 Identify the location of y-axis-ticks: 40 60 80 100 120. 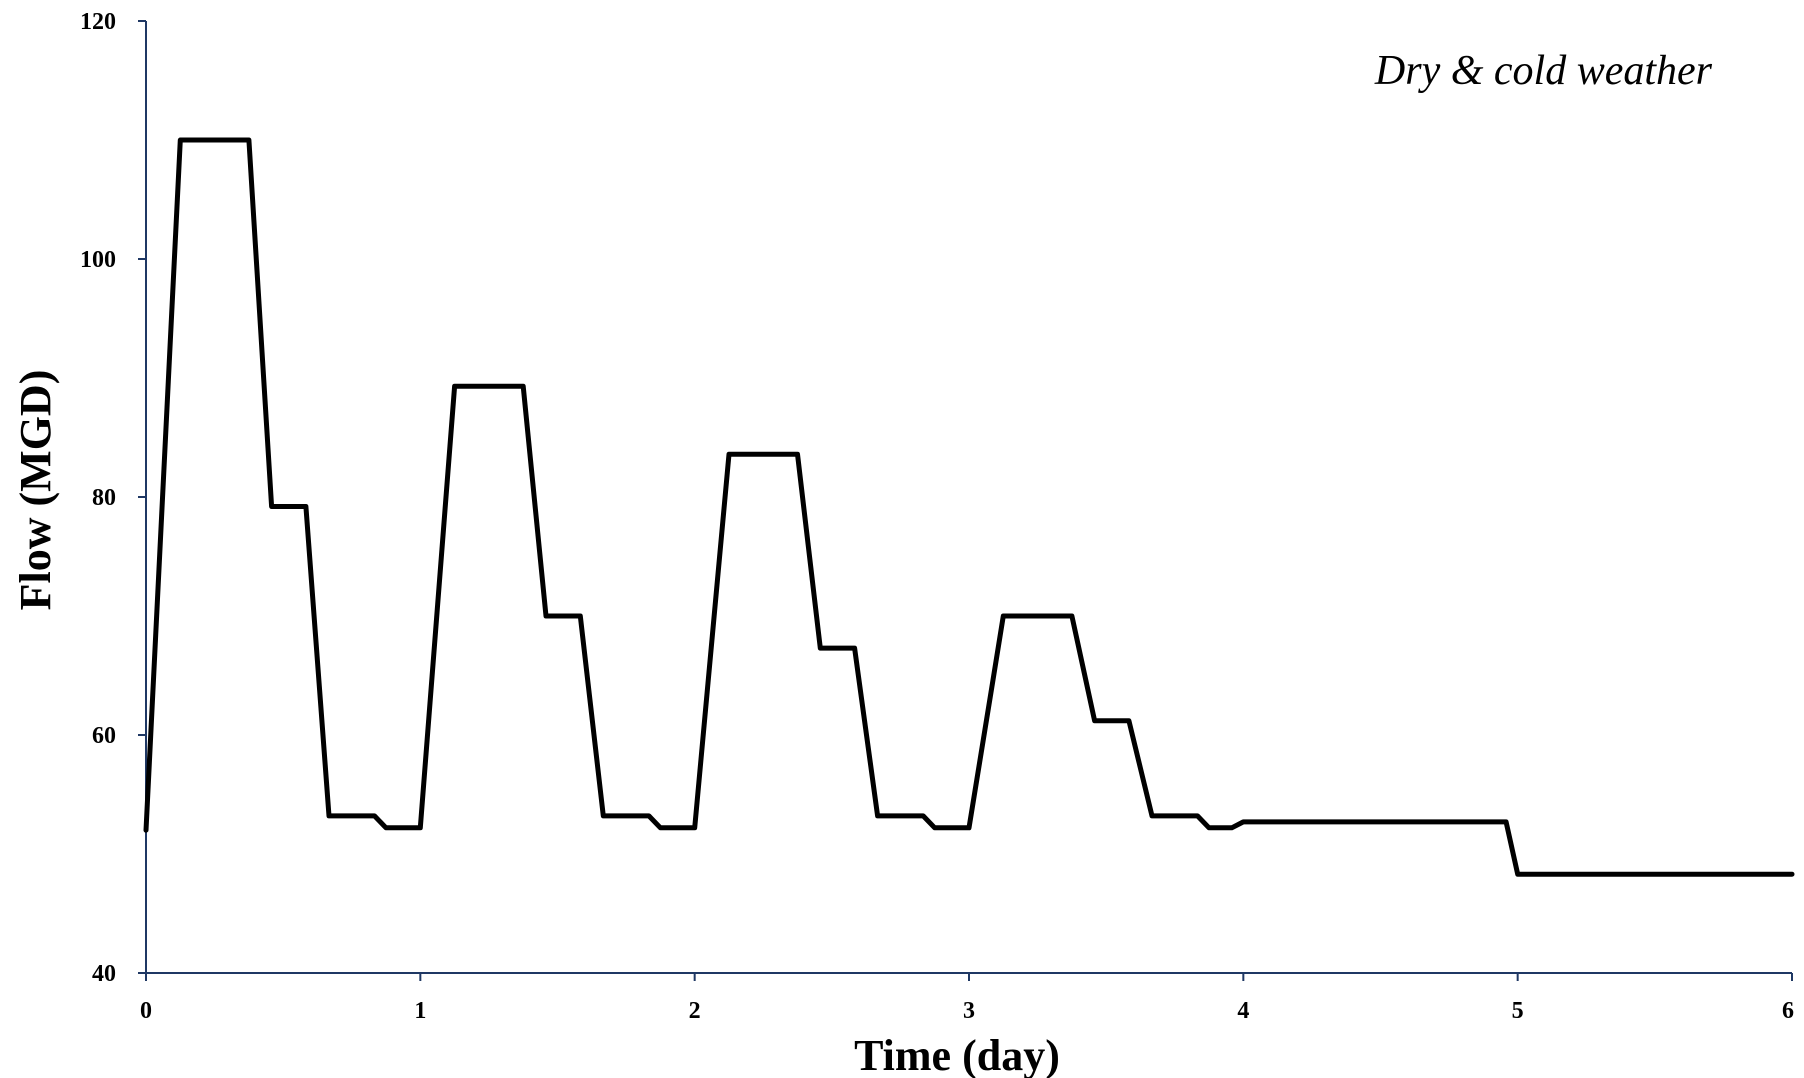
(113, 498).